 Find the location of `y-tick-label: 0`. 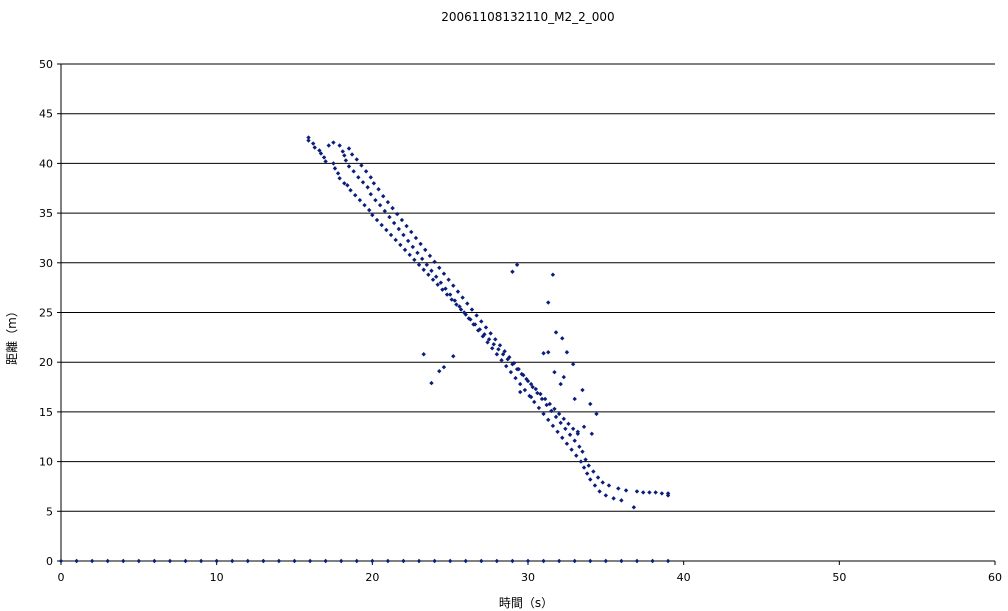

y-tick-label: 0 is located at coordinates (49, 561).